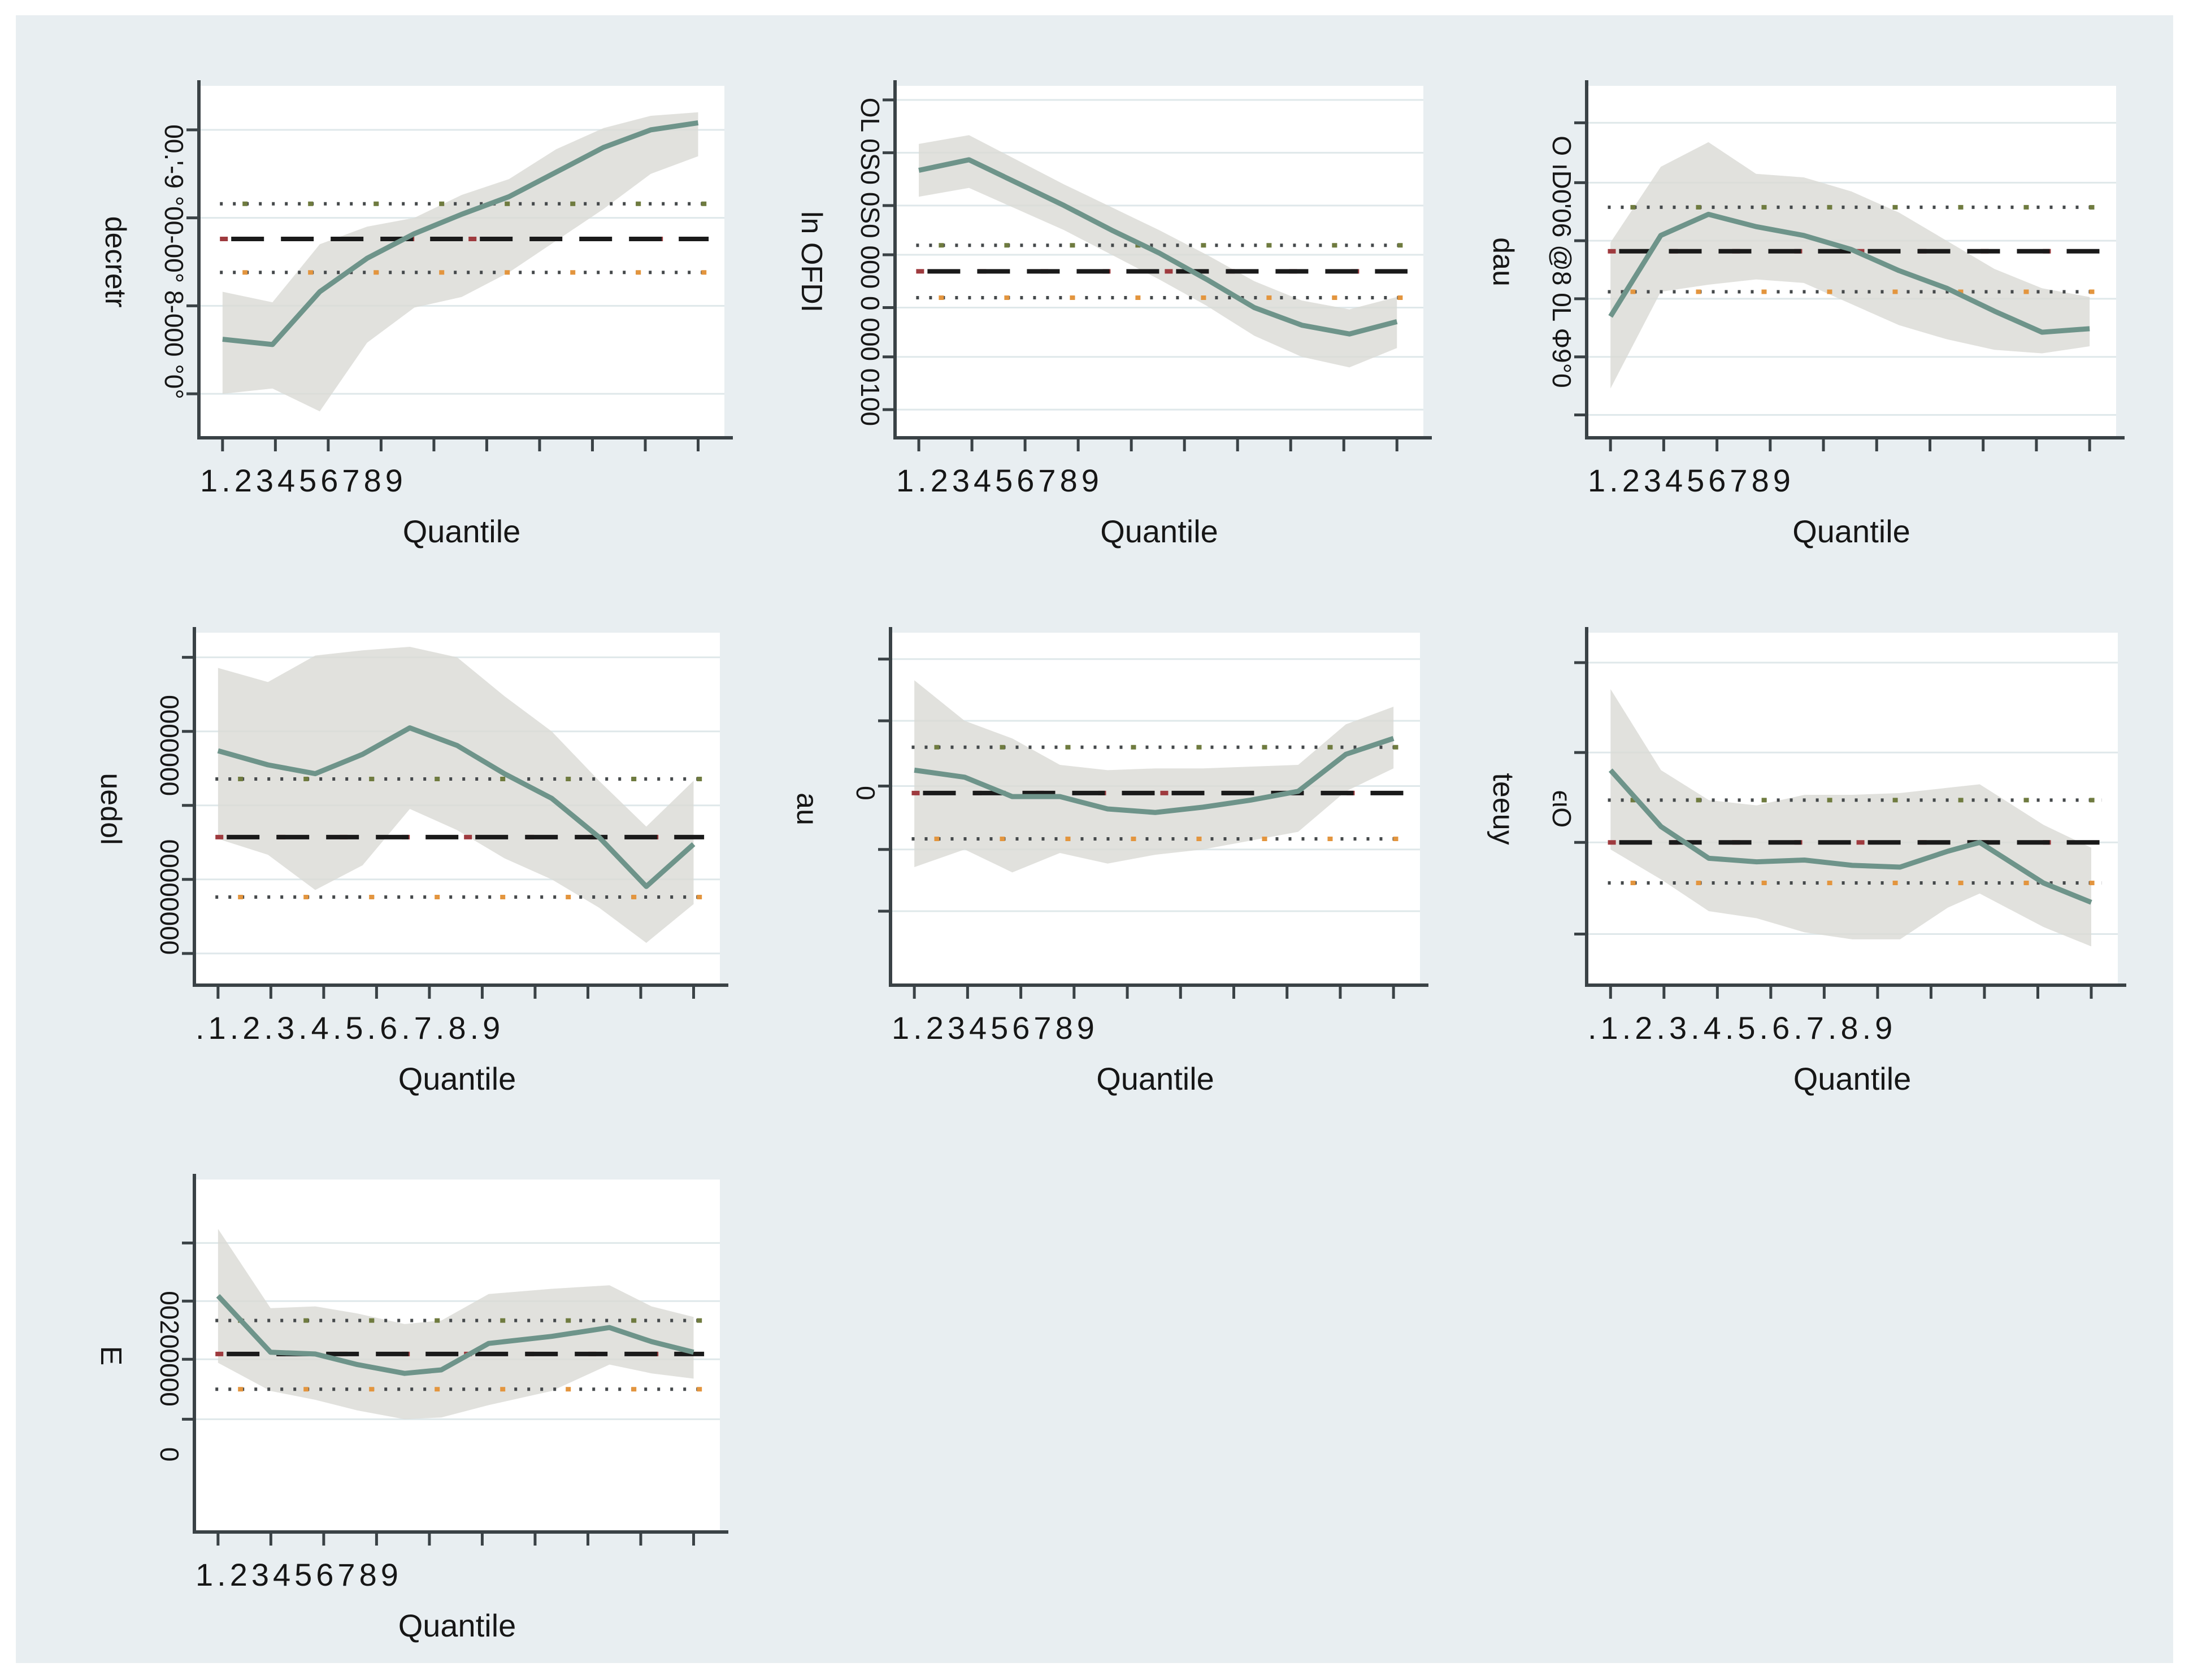 The height and width of the screenshot is (1680, 2189). Describe the element at coordinates (111, 1356) in the screenshot. I see `y-axis-label: E` at that location.